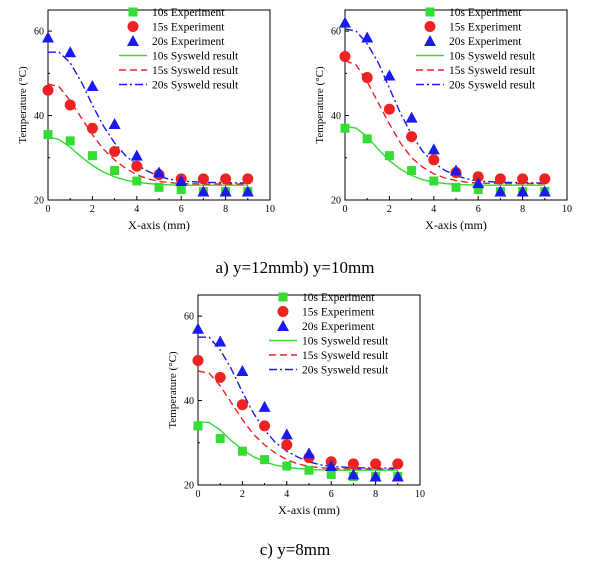 The width and height of the screenshot is (590, 565). Describe the element at coordinates (189, 317) in the screenshot. I see `y-tick-label: 60` at that location.